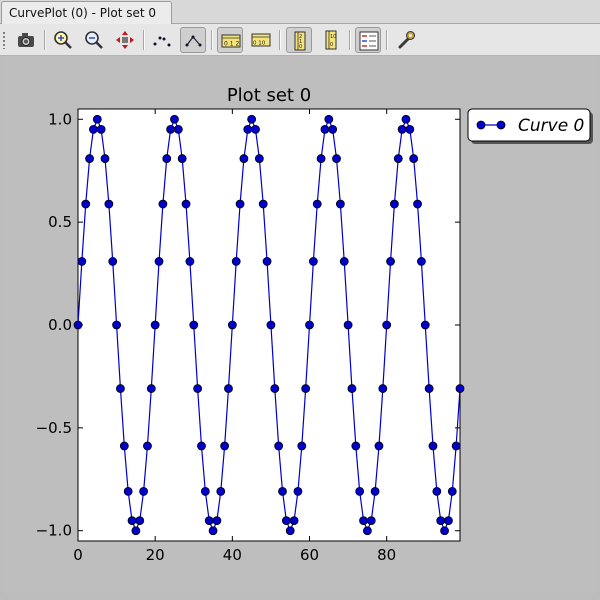  What do you see at coordinates (529, 125) in the screenshot?
I see `legend-box` at bounding box center [529, 125].